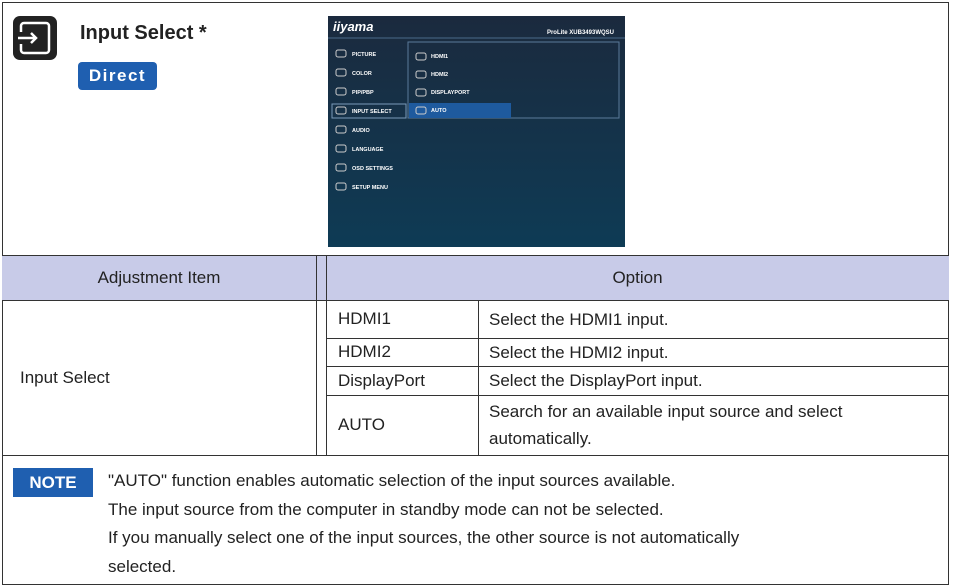 This screenshot has width=953, height=587. What do you see at coordinates (364, 318) in the screenshot?
I see `option-name: HDMI1` at bounding box center [364, 318].